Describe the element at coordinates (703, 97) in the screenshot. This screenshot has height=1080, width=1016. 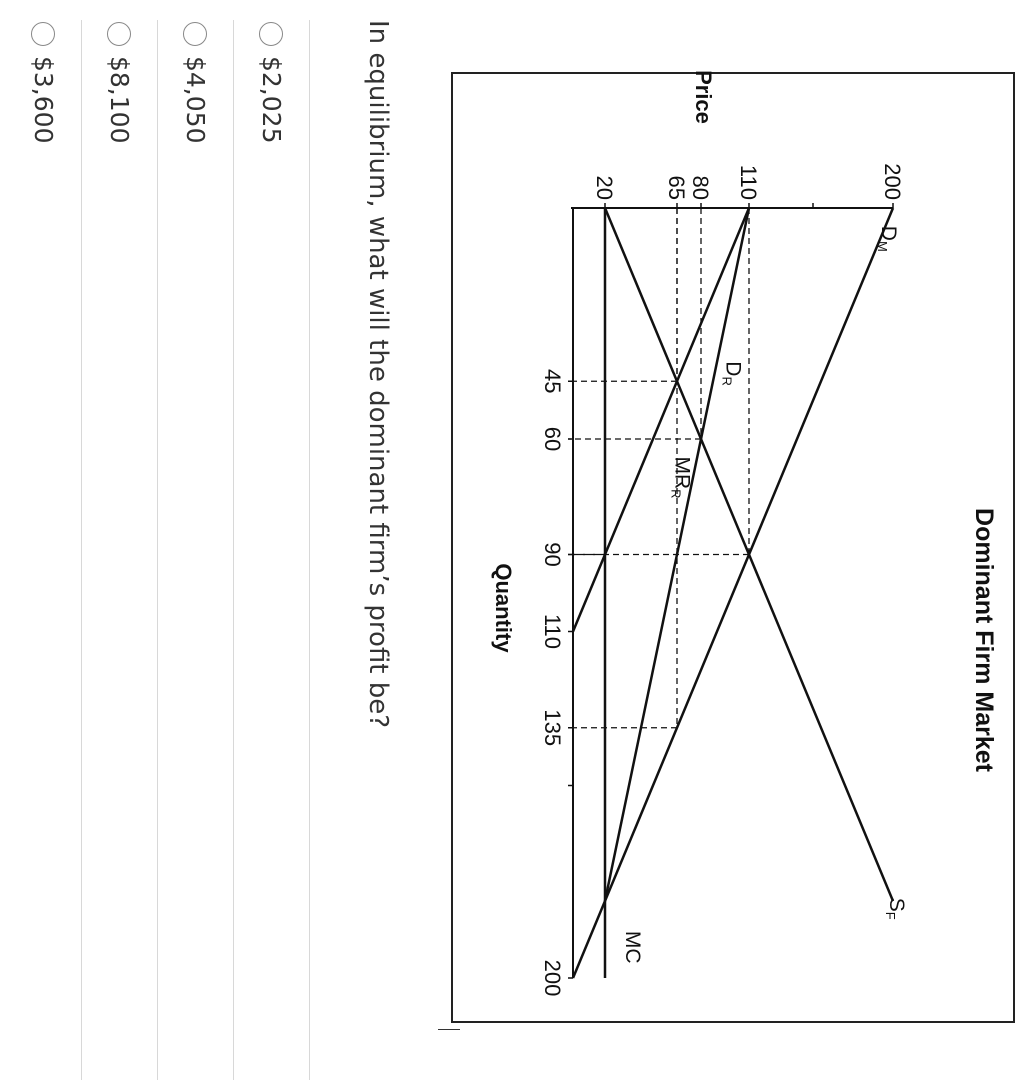
I see `y-axis-label: Price` at that location.